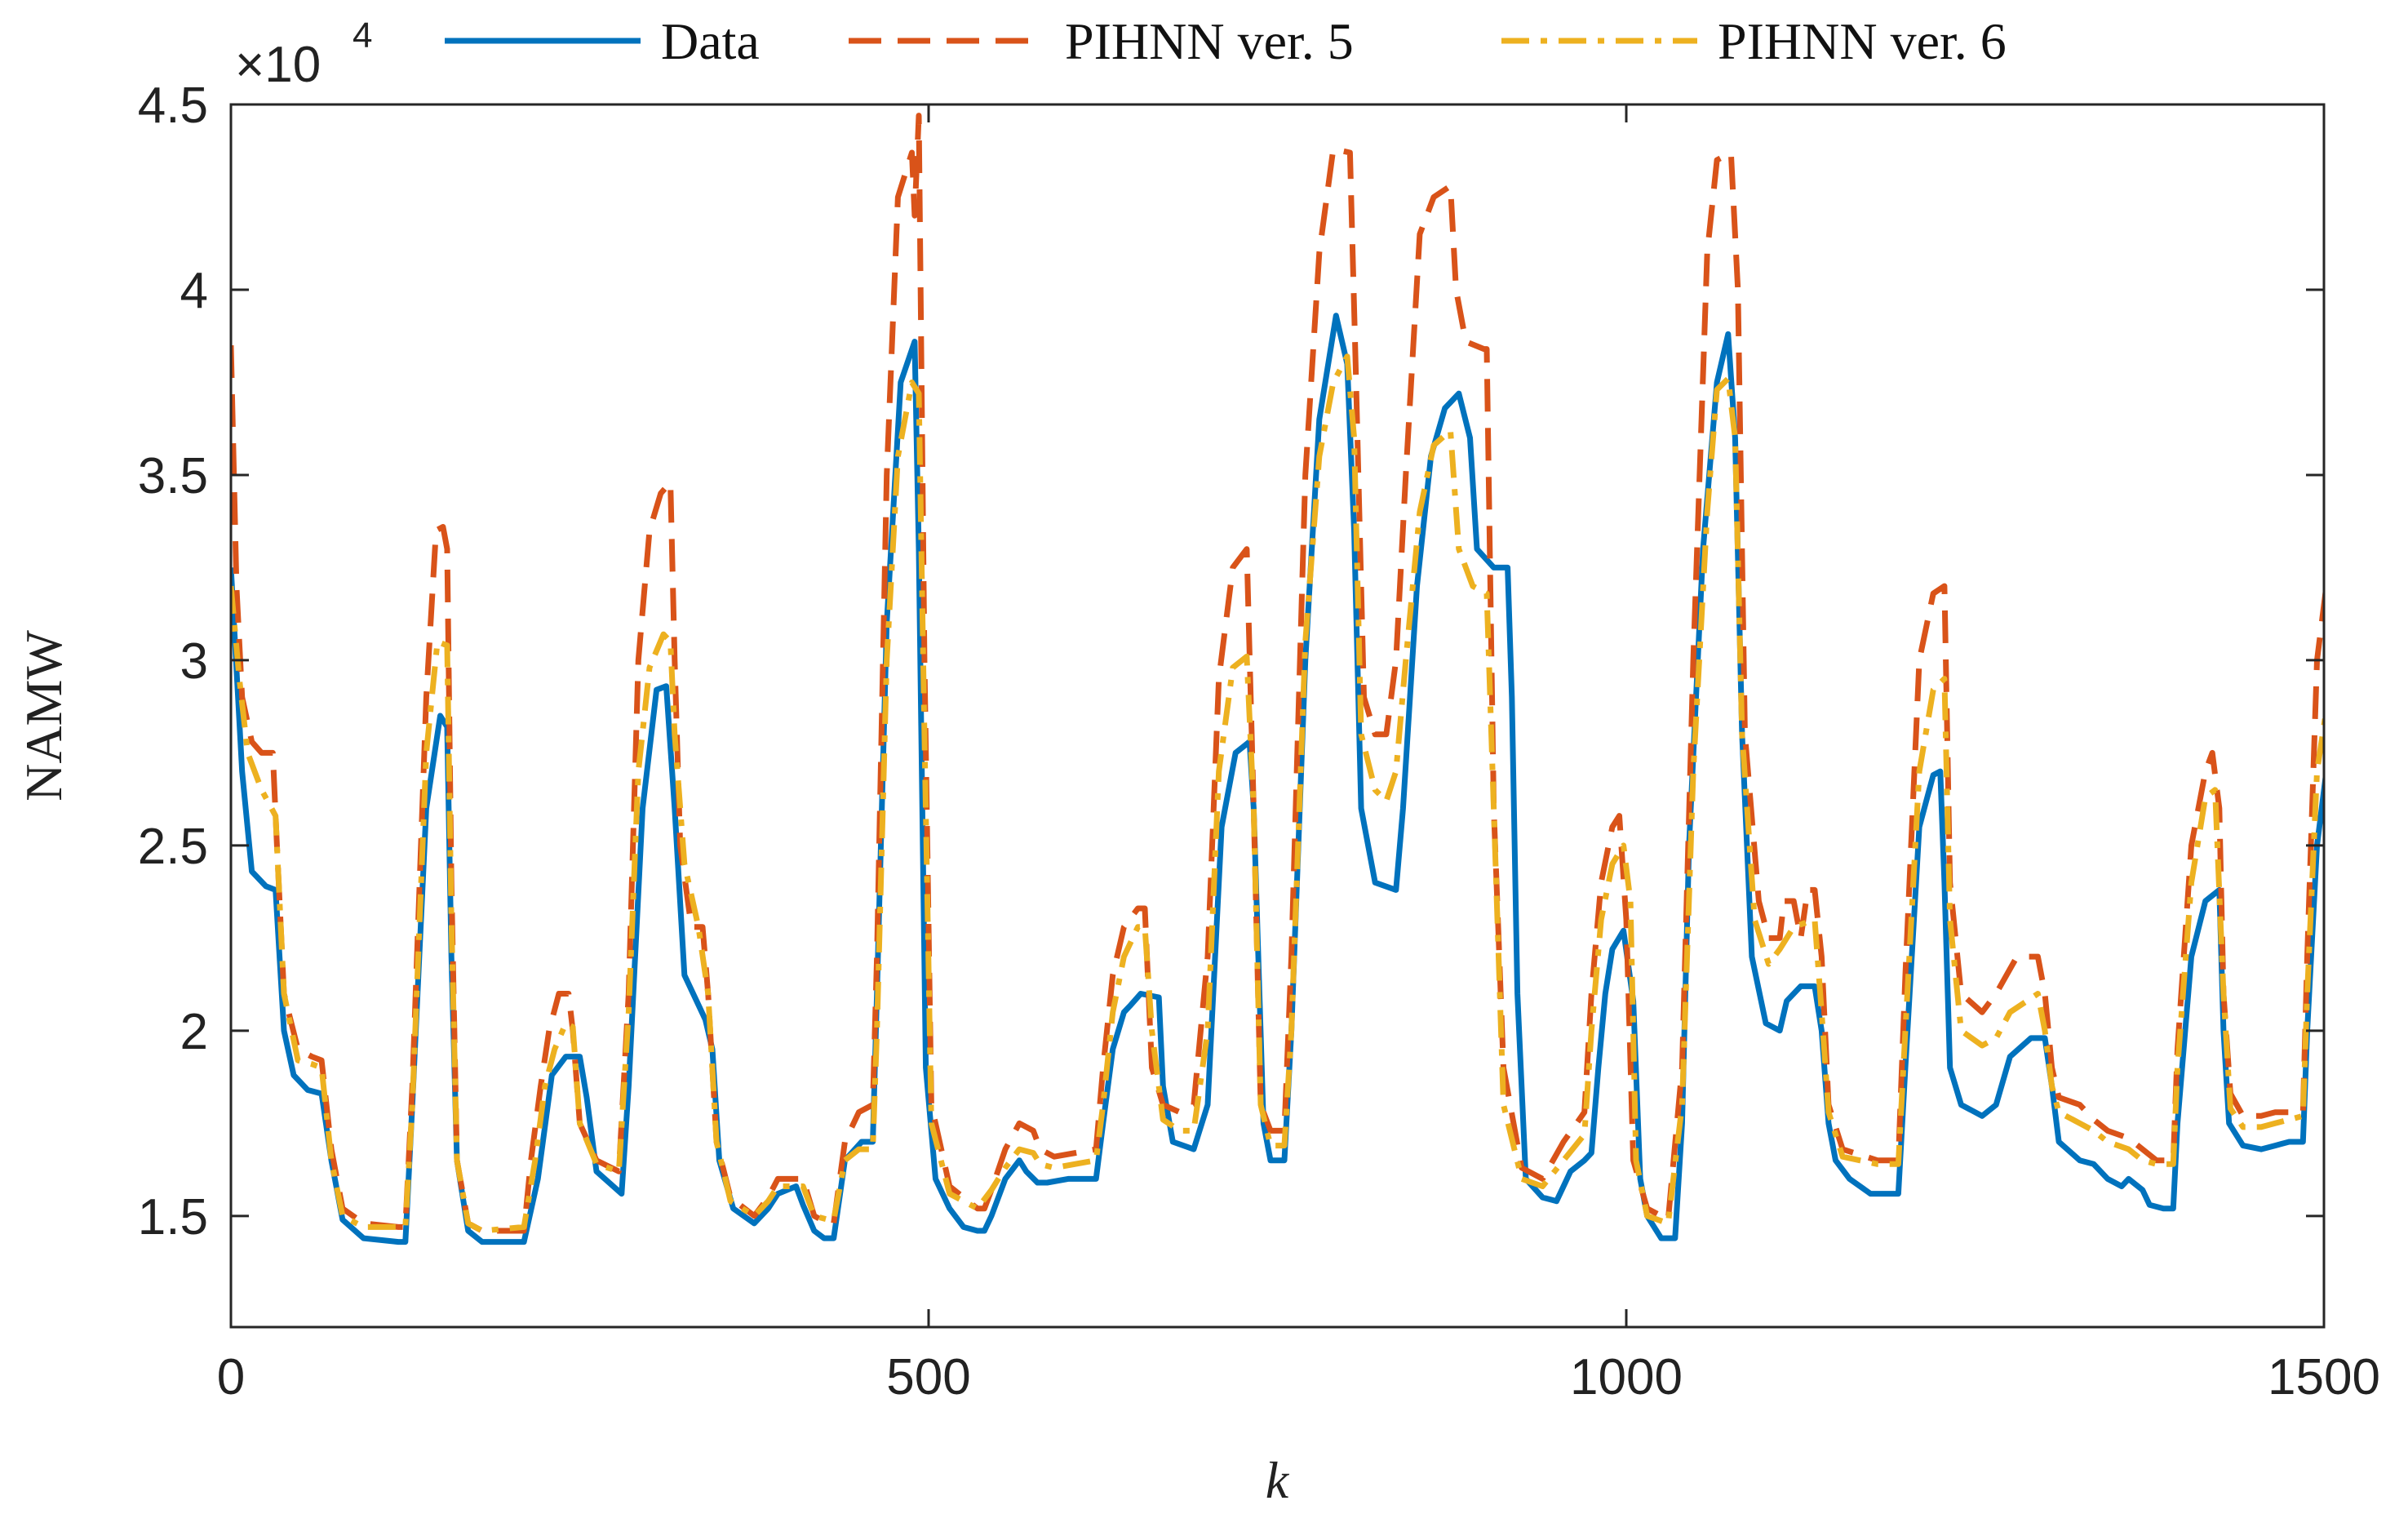 The height and width of the screenshot is (1514, 2408). I want to click on y-axis-exponent-base: ×10, so click(278, 65).